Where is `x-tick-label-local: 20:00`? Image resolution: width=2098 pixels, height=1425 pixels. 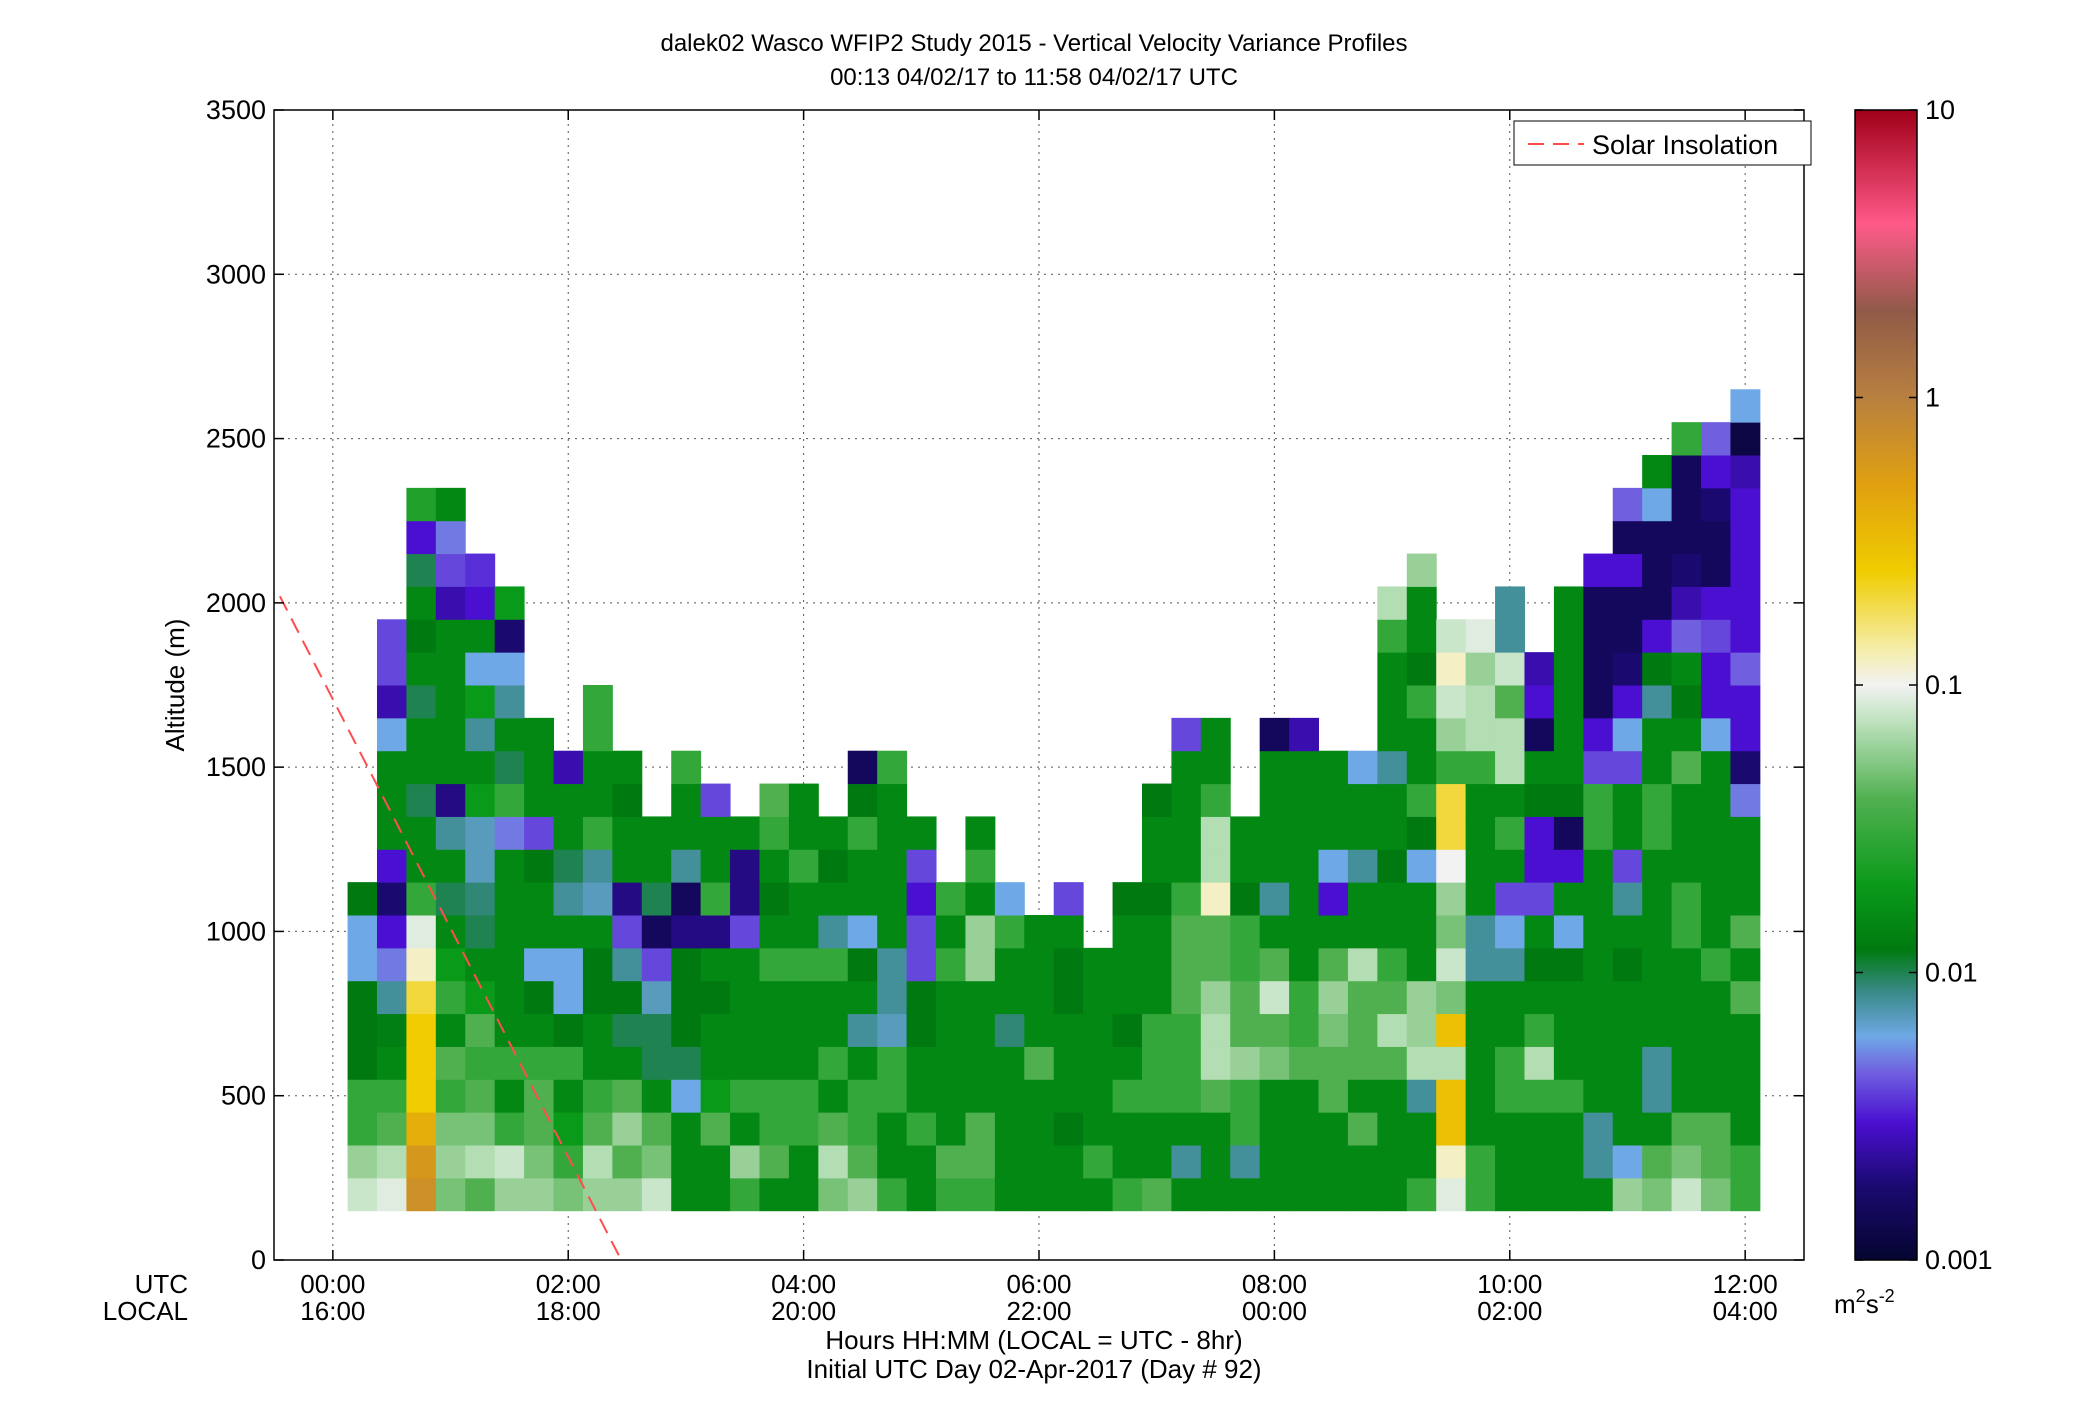 x-tick-label-local: 20:00 is located at coordinates (803, 1311).